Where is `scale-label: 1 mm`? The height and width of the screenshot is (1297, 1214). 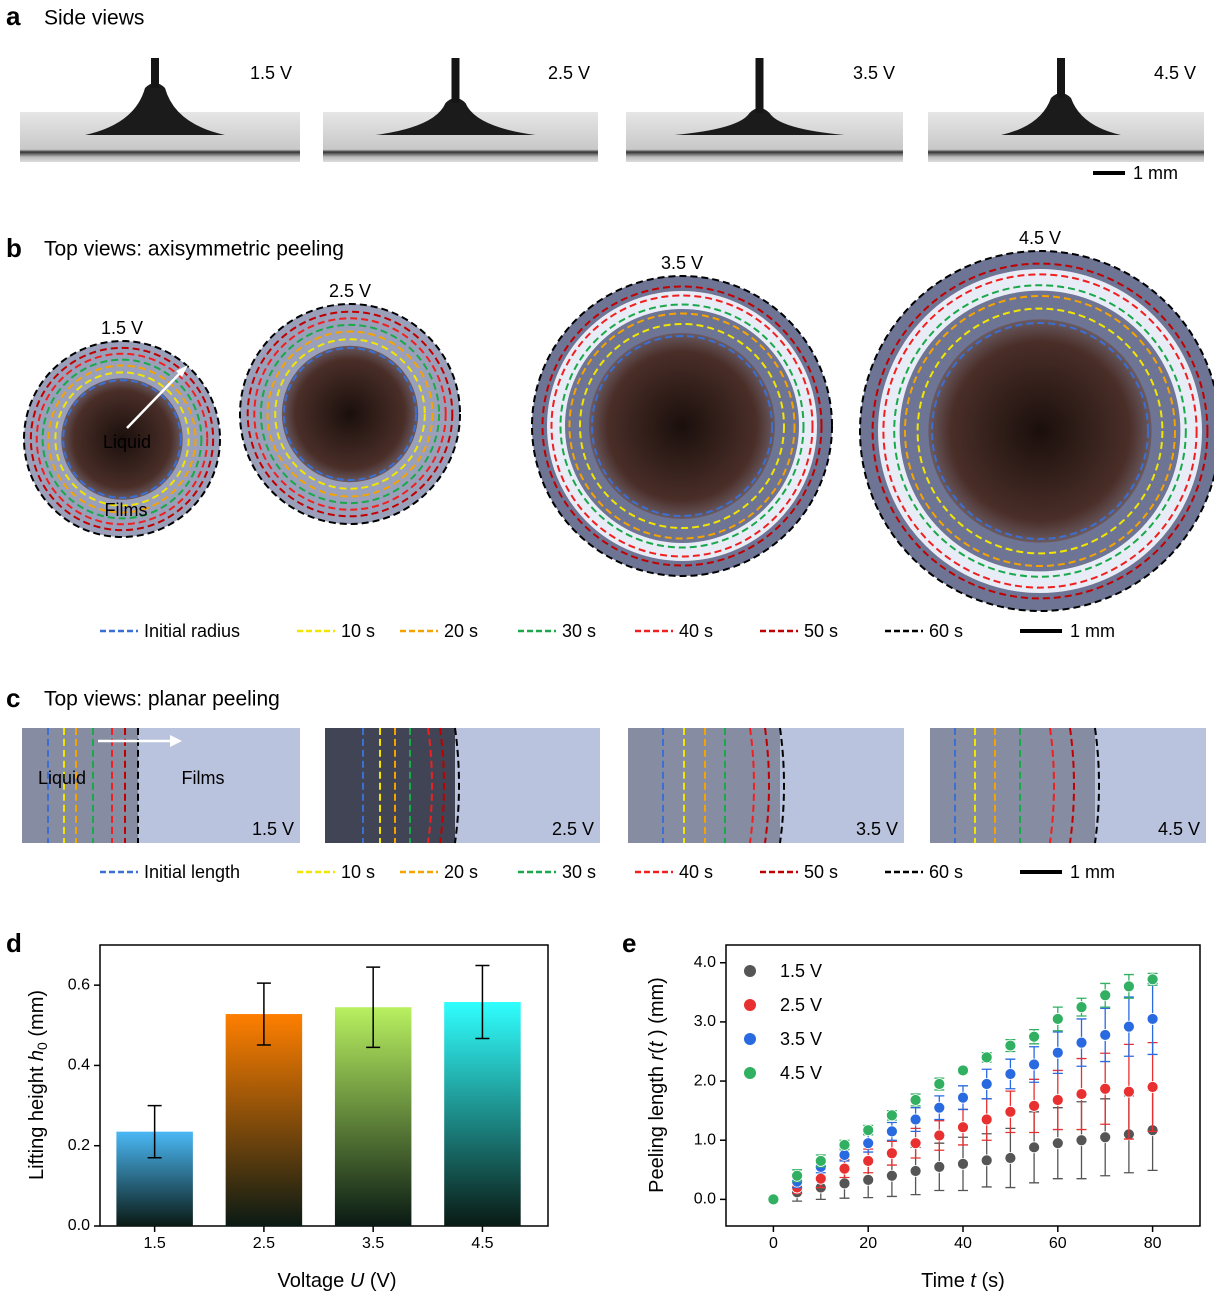
scale-label: 1 mm is located at coordinates (1155, 173).